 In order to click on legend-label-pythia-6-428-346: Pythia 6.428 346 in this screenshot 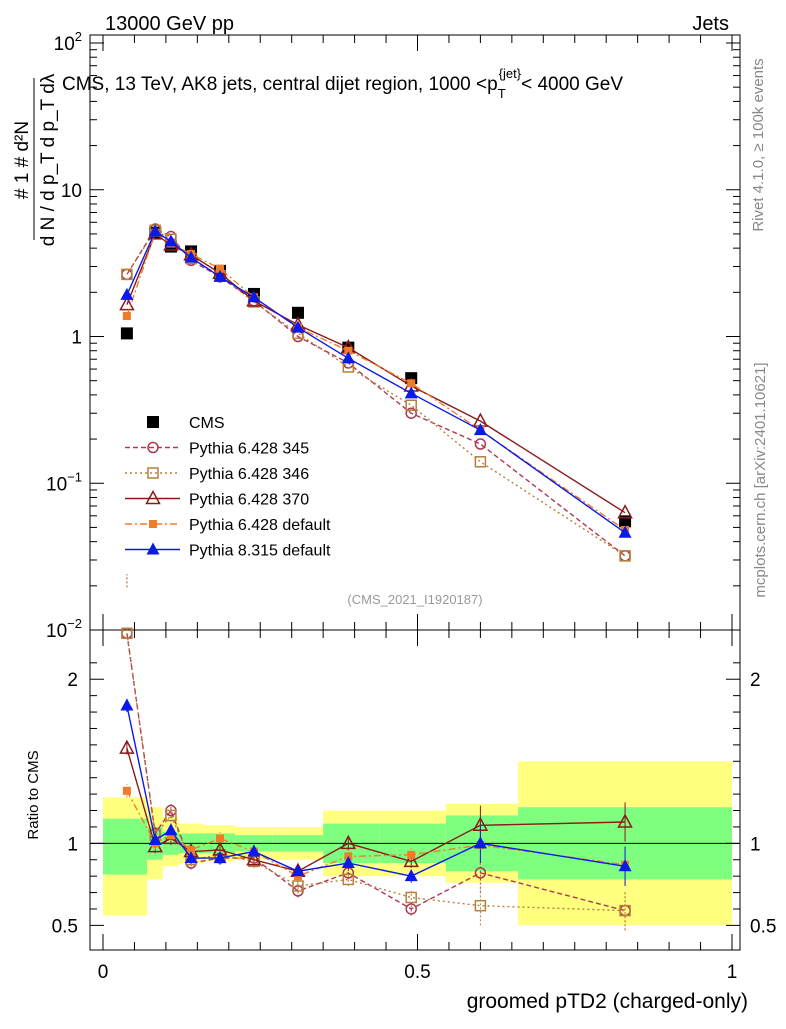, I will do `click(249, 474)`.